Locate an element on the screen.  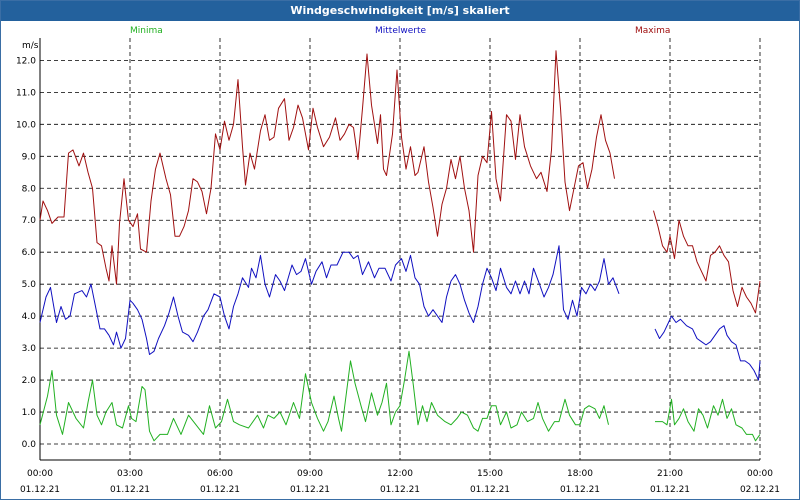
x-tick-time: 12:00 is located at coordinates (400, 474).